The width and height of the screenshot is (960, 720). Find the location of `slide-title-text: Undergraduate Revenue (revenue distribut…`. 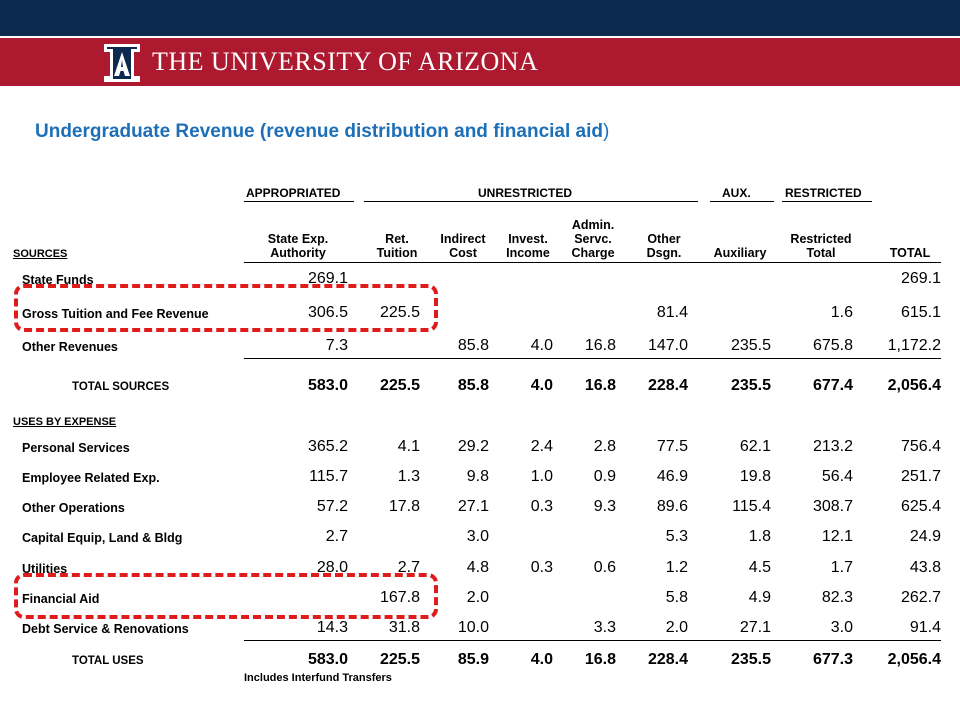

slide-title-text: Undergraduate Revenue (revenue distribut… is located at coordinates (319, 131).